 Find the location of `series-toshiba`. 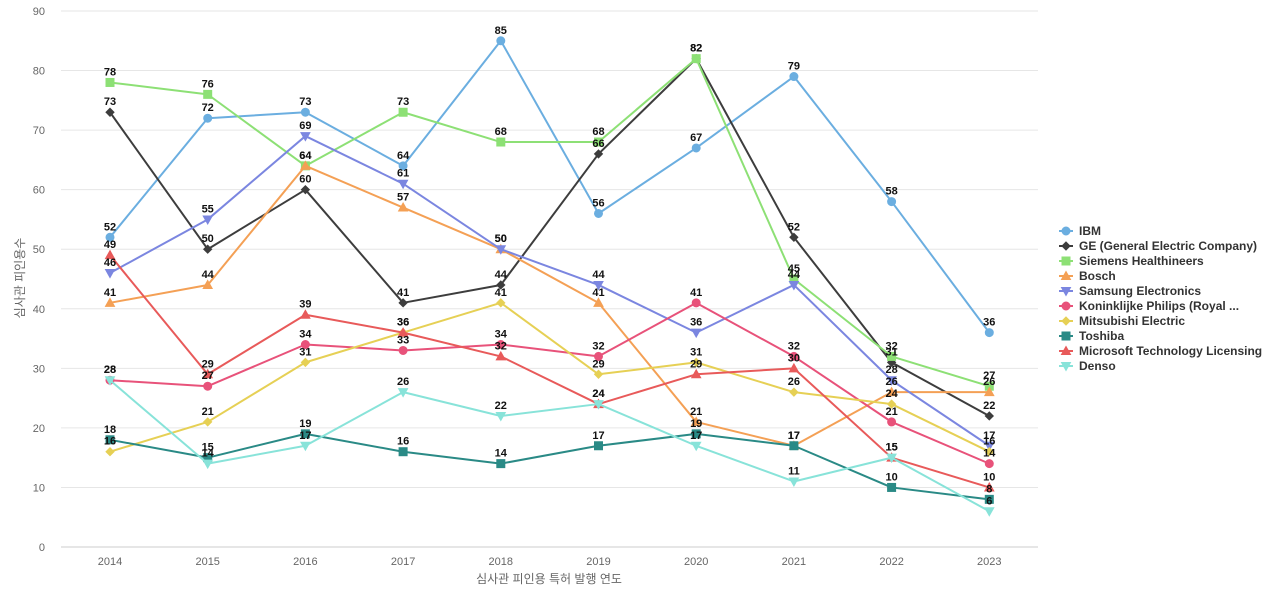

series-toshiba is located at coordinates (549, 466).